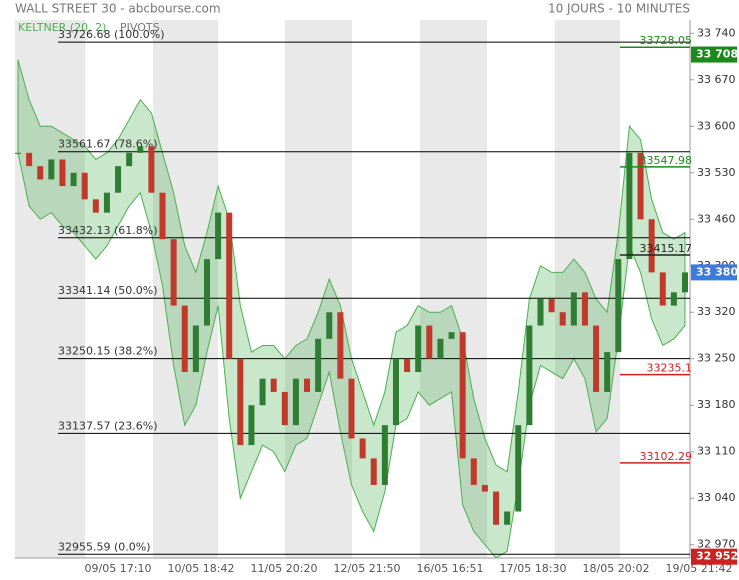 The height and width of the screenshot is (580, 739). I want to click on x-tick-label: 17/05 18:30, so click(533, 568).